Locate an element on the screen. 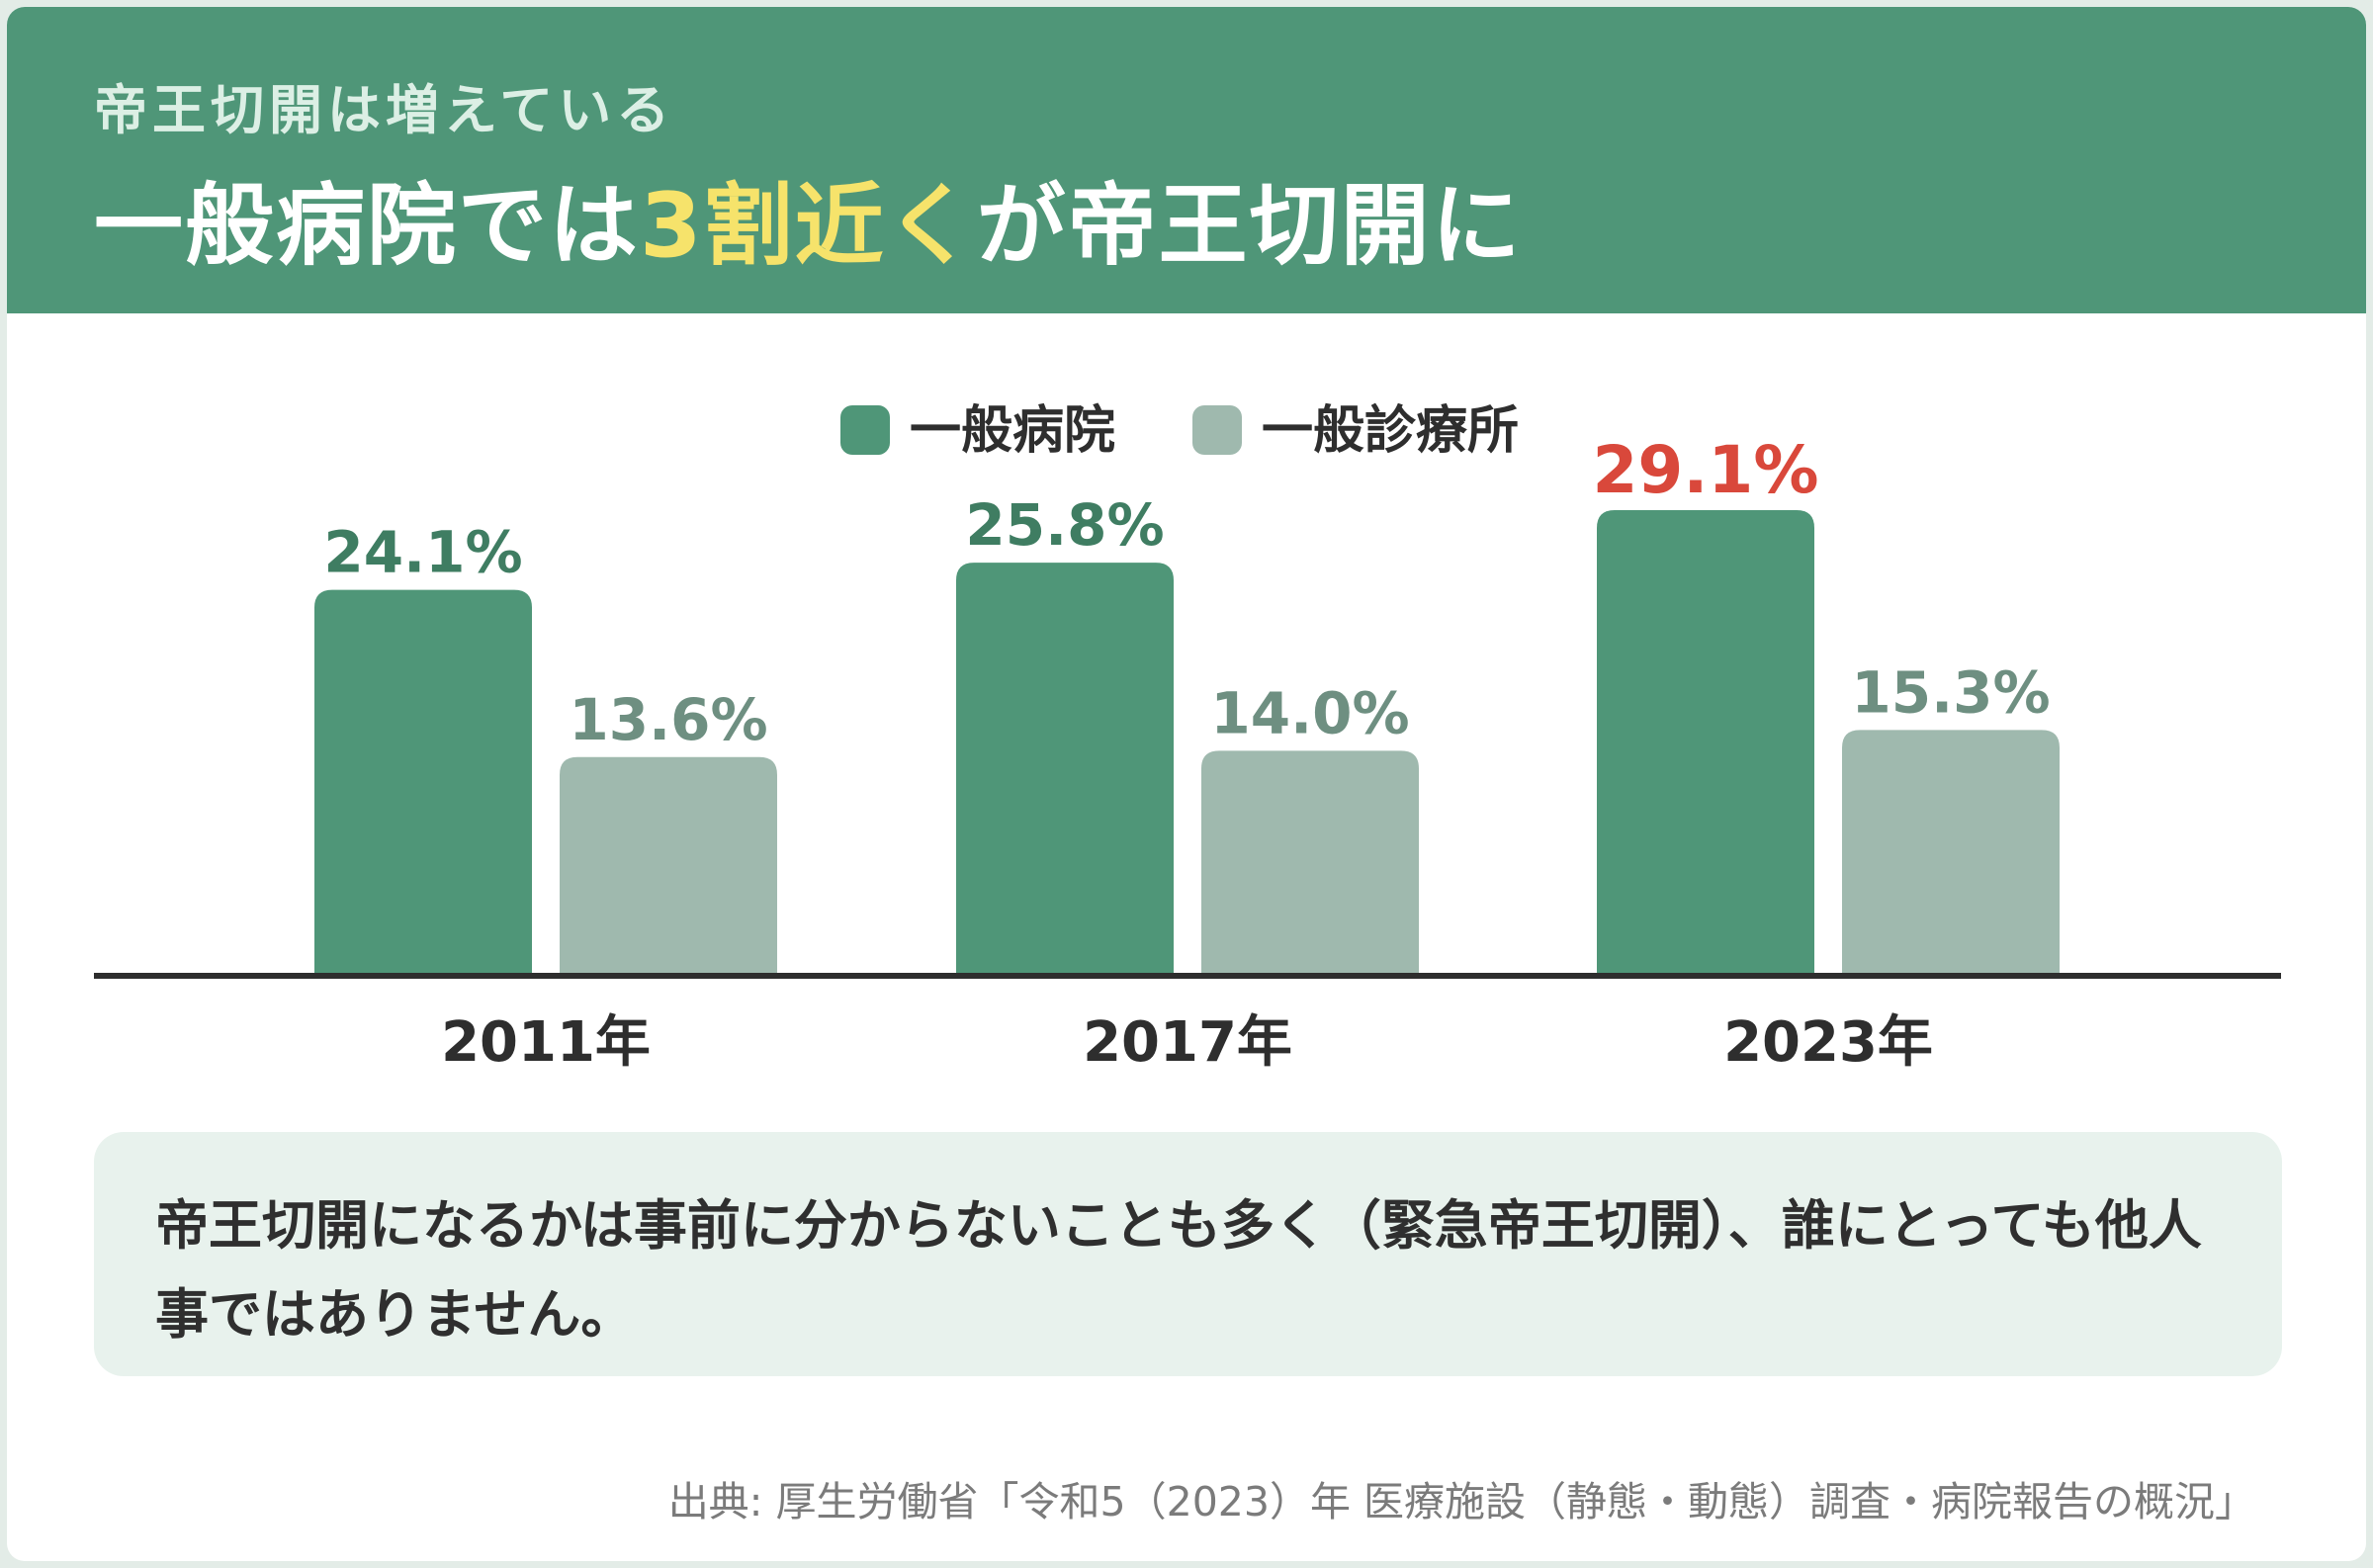 Image resolution: width=2373 pixels, height=1568 pixels. data-label-clinic-0: 13.6% is located at coordinates (668, 719).